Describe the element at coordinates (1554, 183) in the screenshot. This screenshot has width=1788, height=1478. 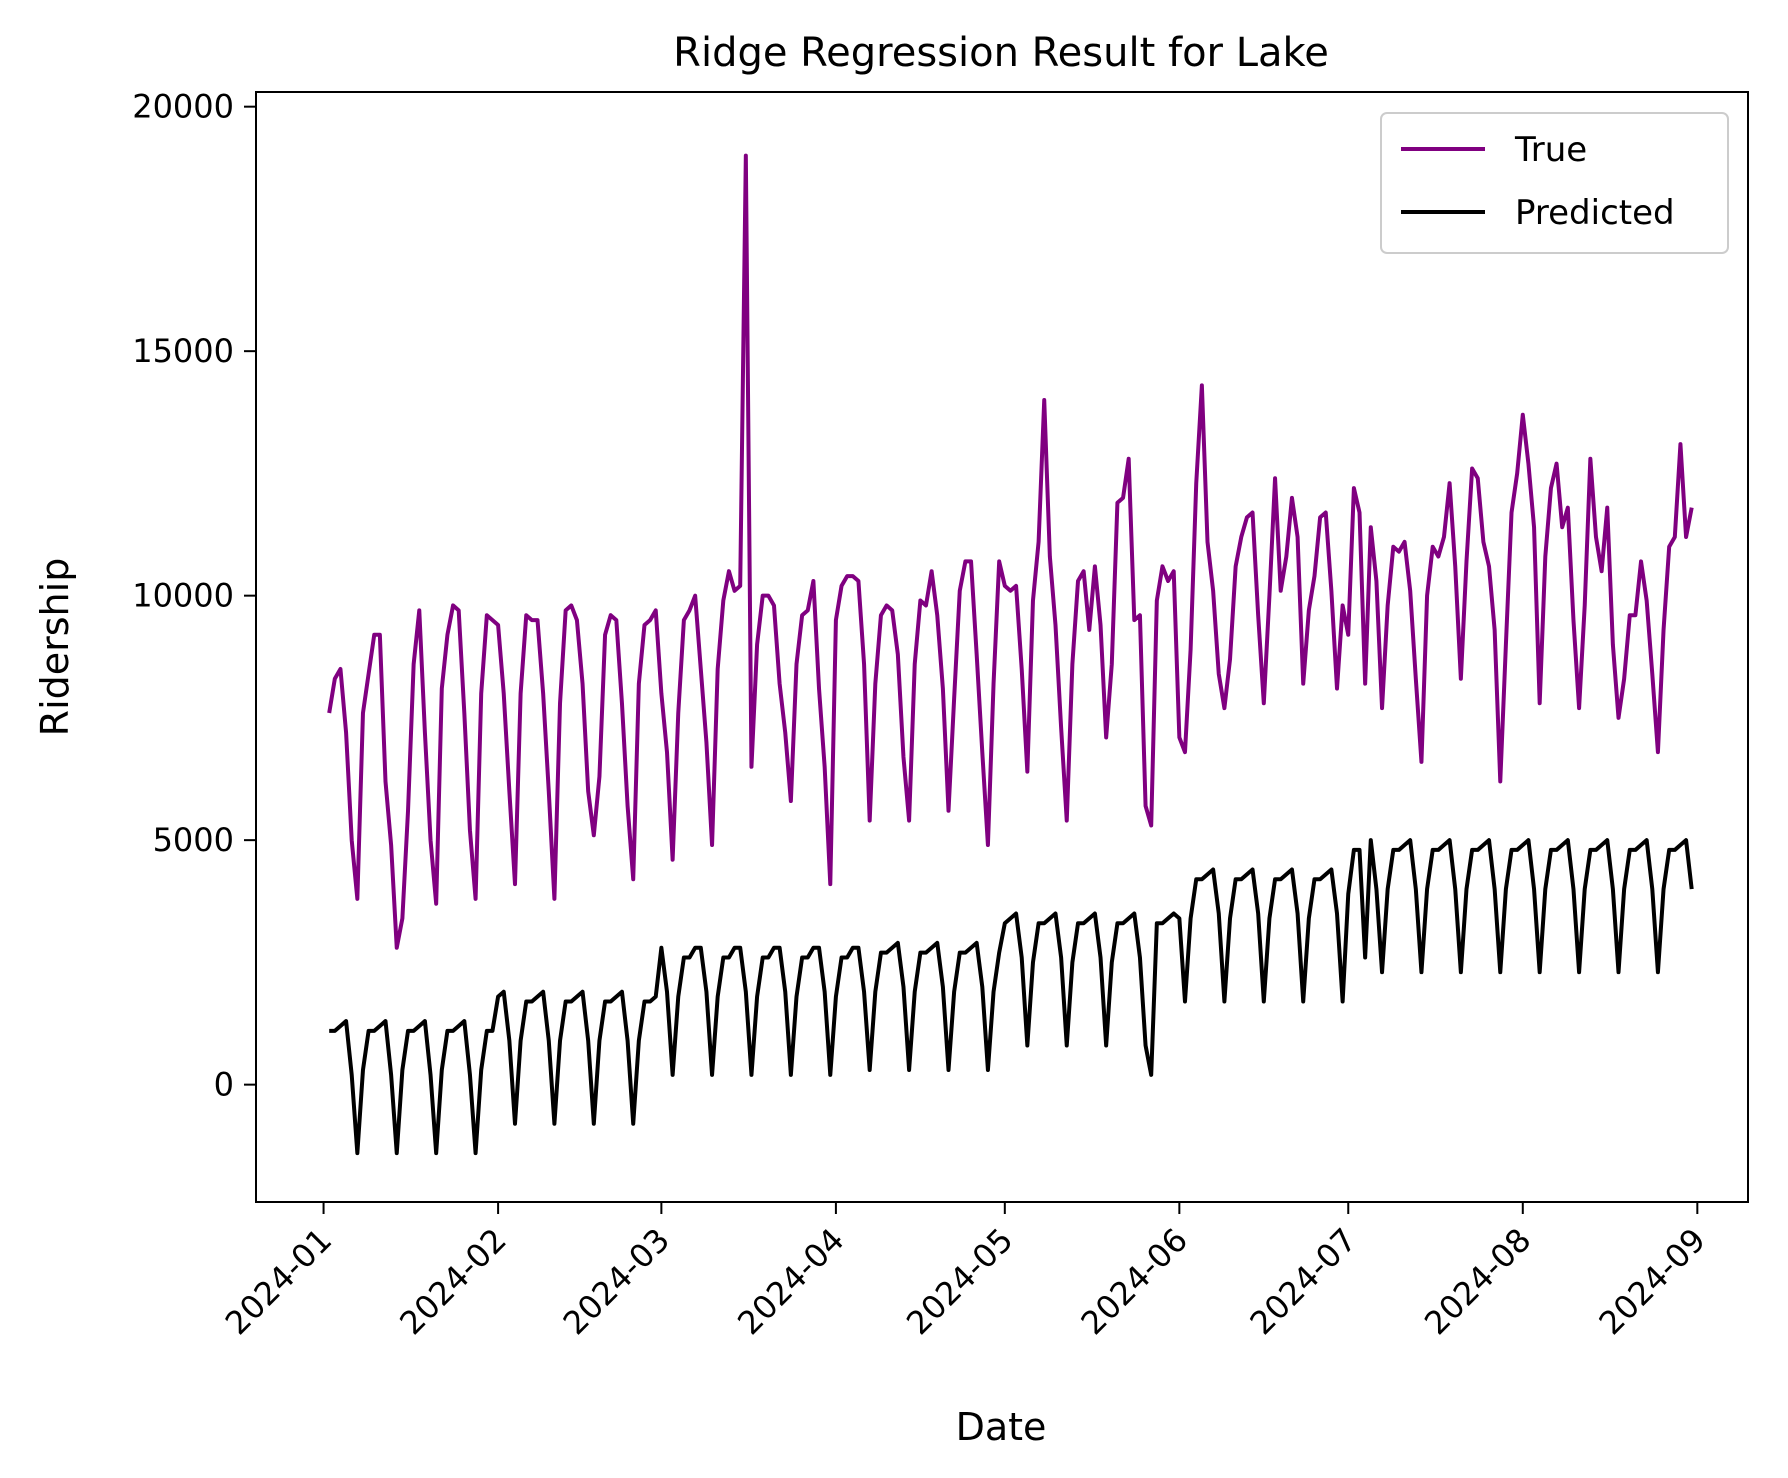
I see `legend: True Predicted` at that location.